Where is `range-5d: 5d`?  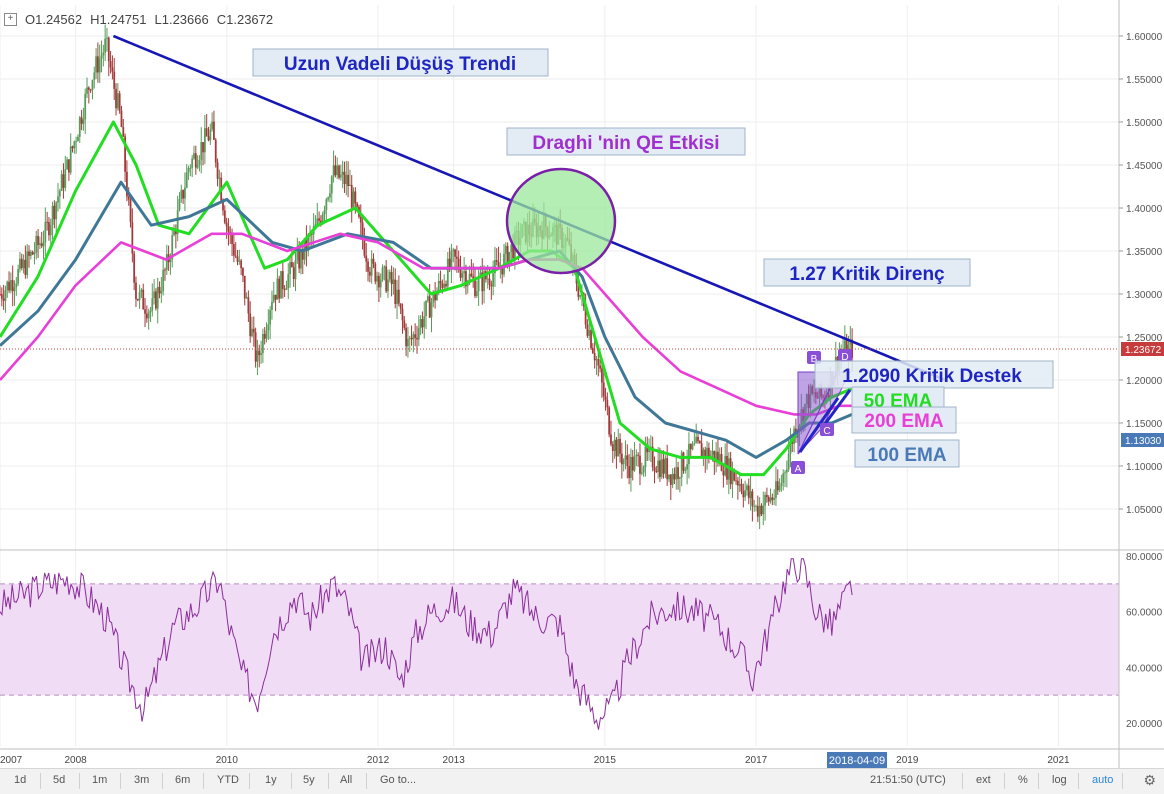
range-5d: 5d is located at coordinates (59, 780).